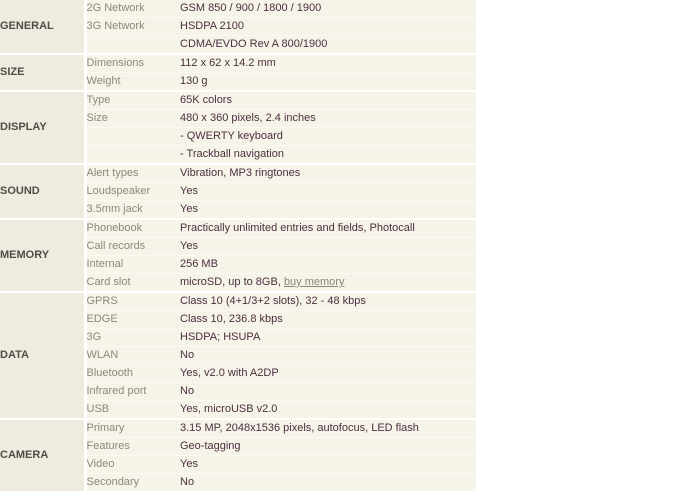 This screenshot has width=680, height=493. What do you see at coordinates (43, 72) in the screenshot?
I see `section-title-size: SIZE` at bounding box center [43, 72].